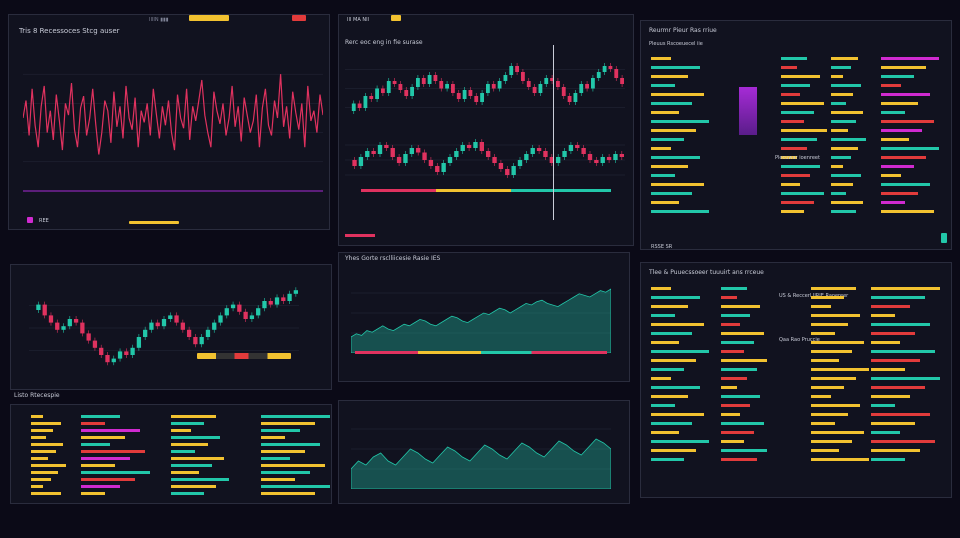  I want to click on section-label: Qaa Rao Pruccie, so click(799, 340).